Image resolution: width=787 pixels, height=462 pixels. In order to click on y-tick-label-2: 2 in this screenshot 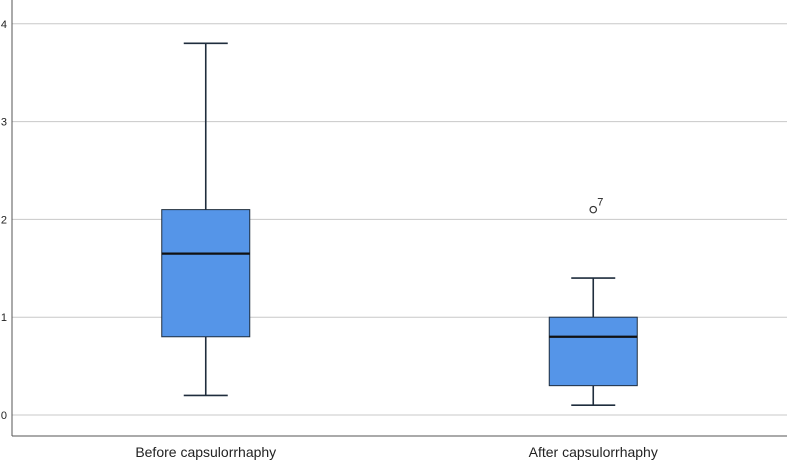, I will do `click(4, 220)`.